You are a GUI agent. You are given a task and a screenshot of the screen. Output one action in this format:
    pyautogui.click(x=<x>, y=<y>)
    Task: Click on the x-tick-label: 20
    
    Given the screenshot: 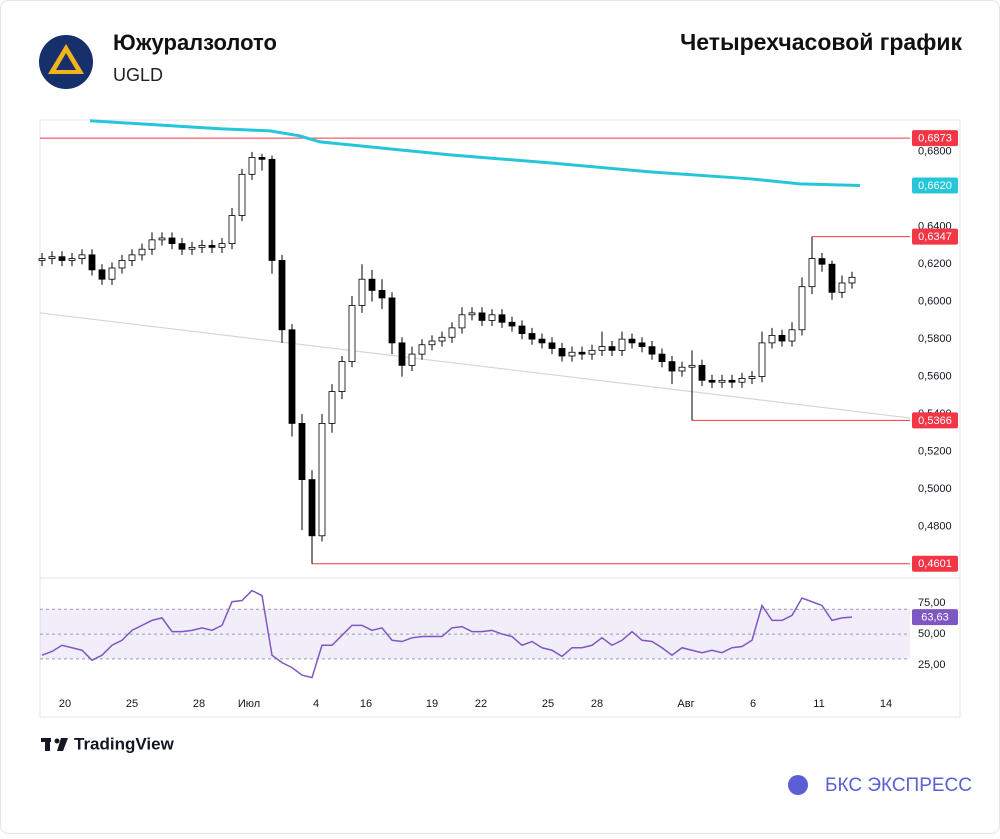 What is the action you would take?
    pyautogui.click(x=65, y=704)
    